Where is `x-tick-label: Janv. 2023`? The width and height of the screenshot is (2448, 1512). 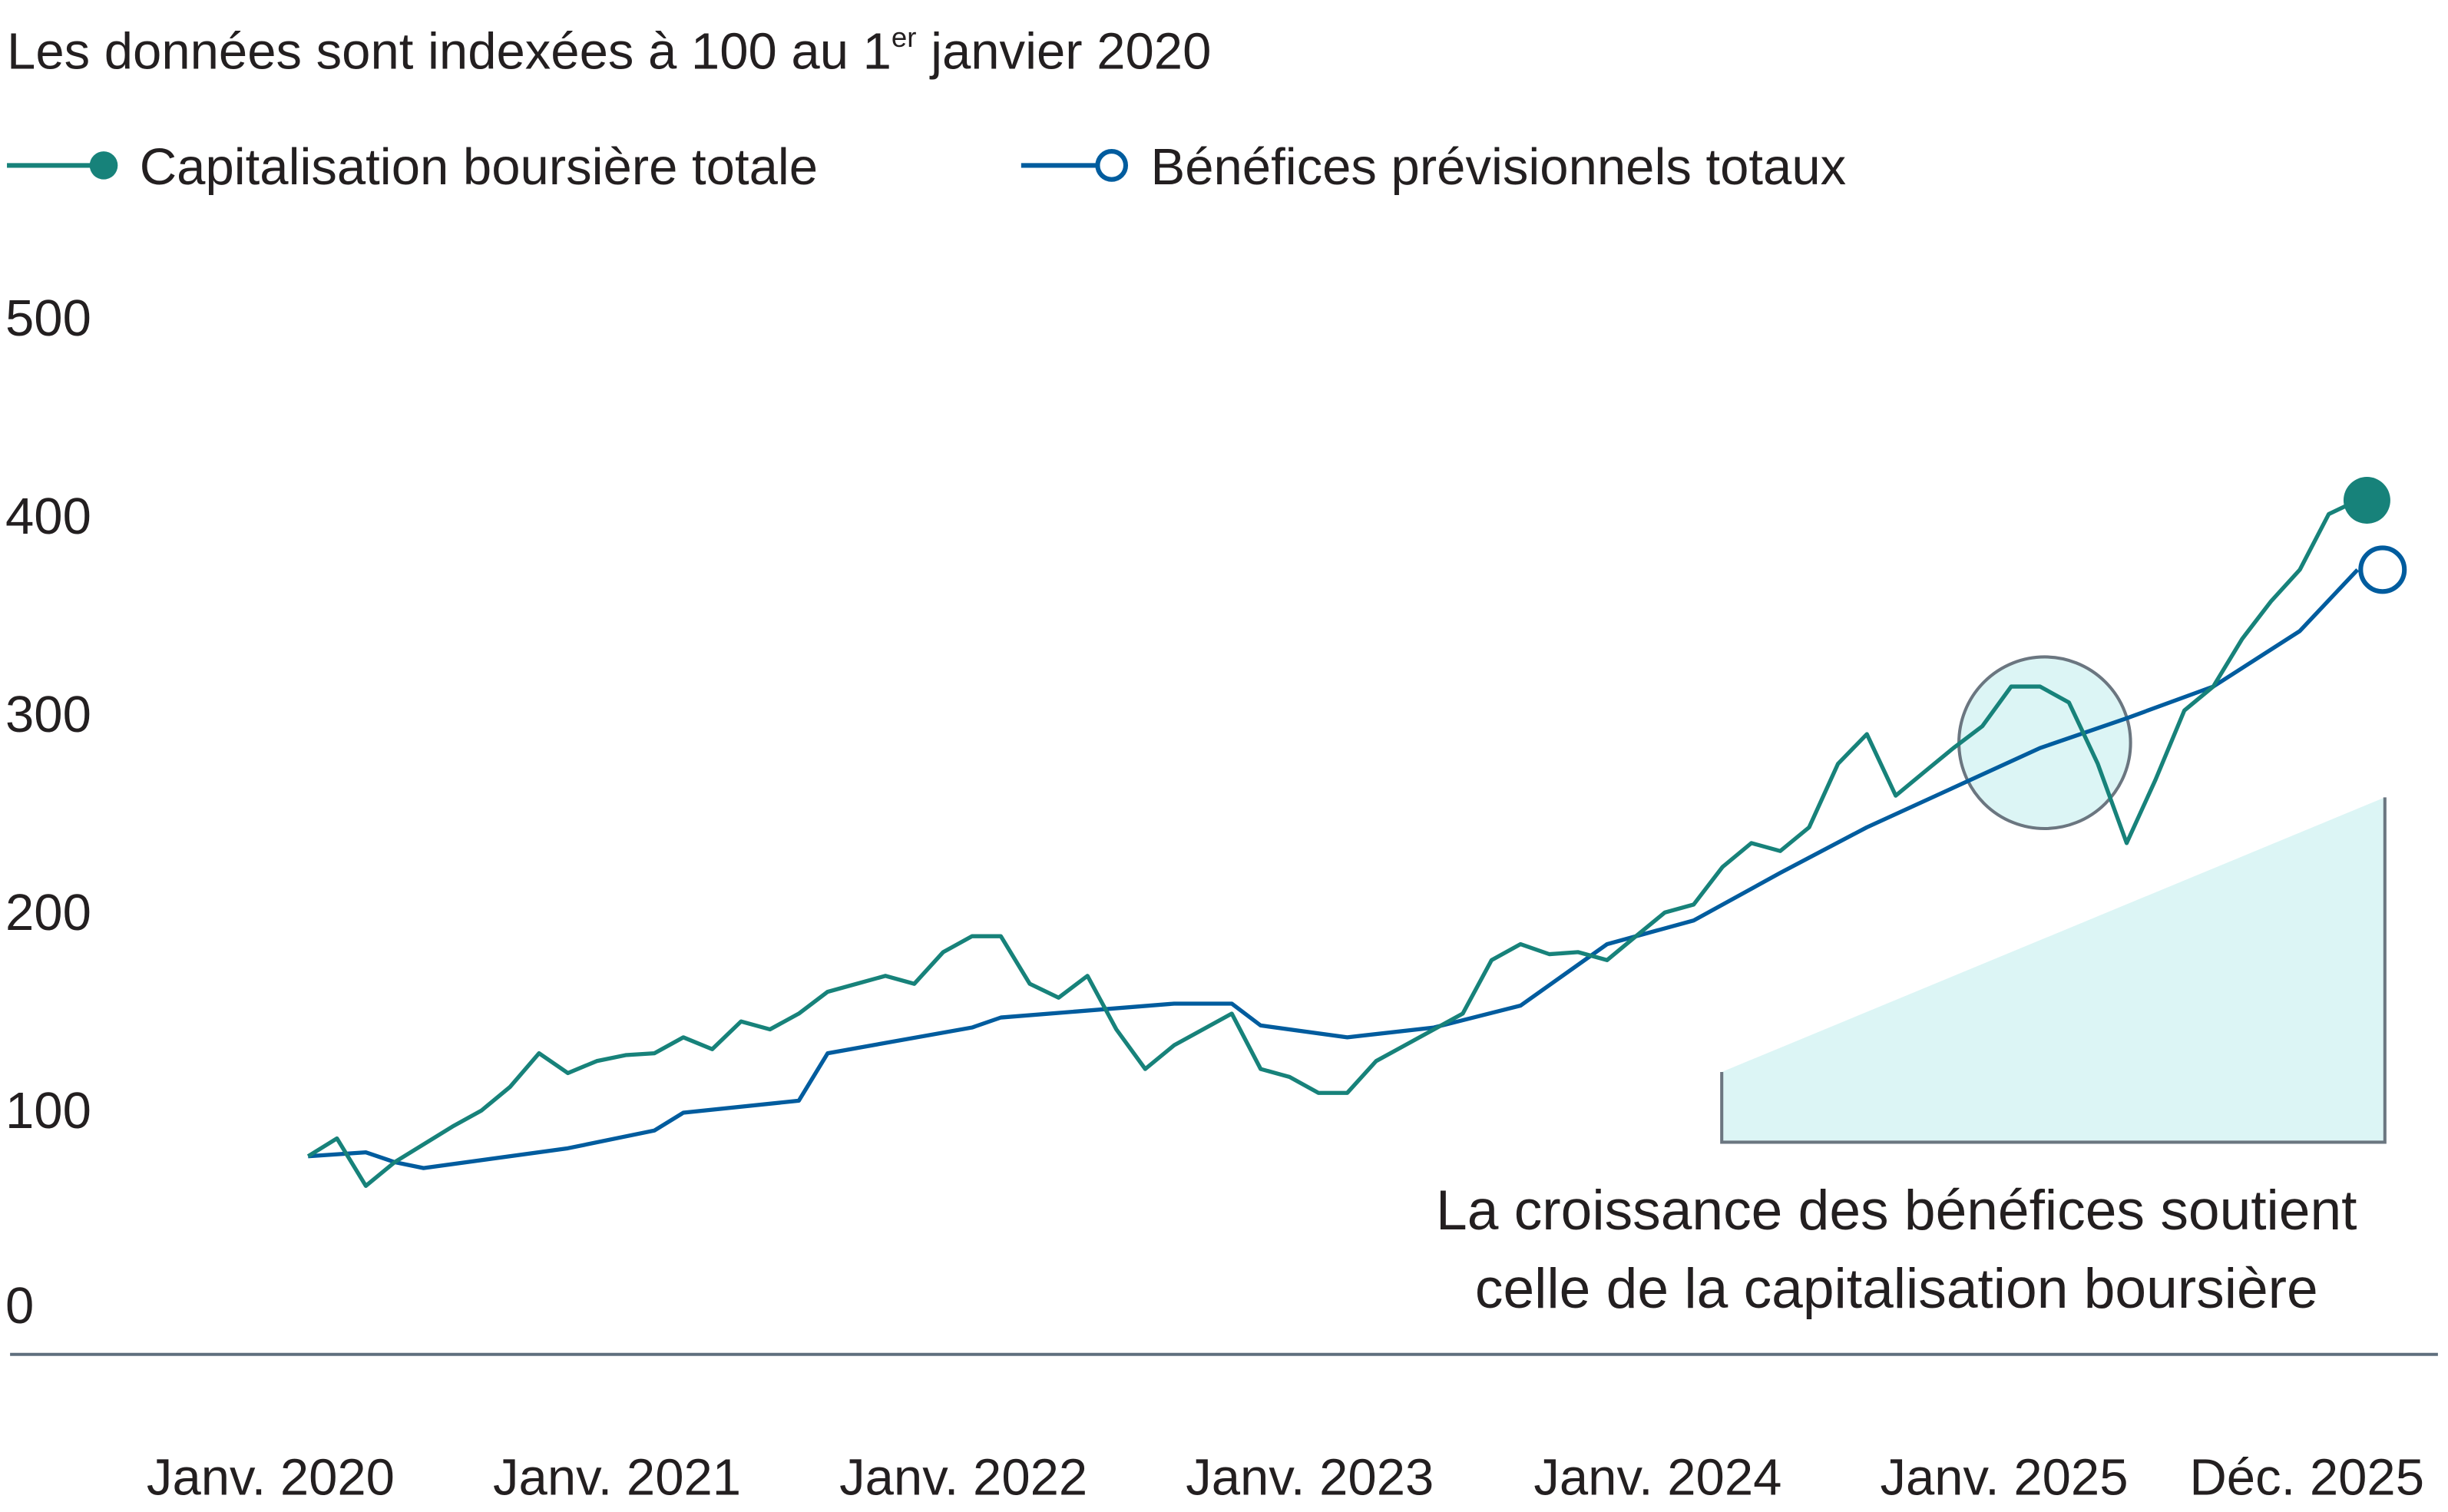 x-tick-label: Janv. 2023 is located at coordinates (1310, 1478).